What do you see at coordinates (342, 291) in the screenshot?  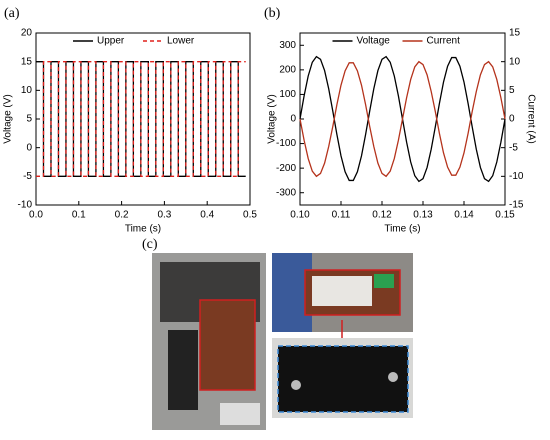 I see `module` at bounding box center [342, 291].